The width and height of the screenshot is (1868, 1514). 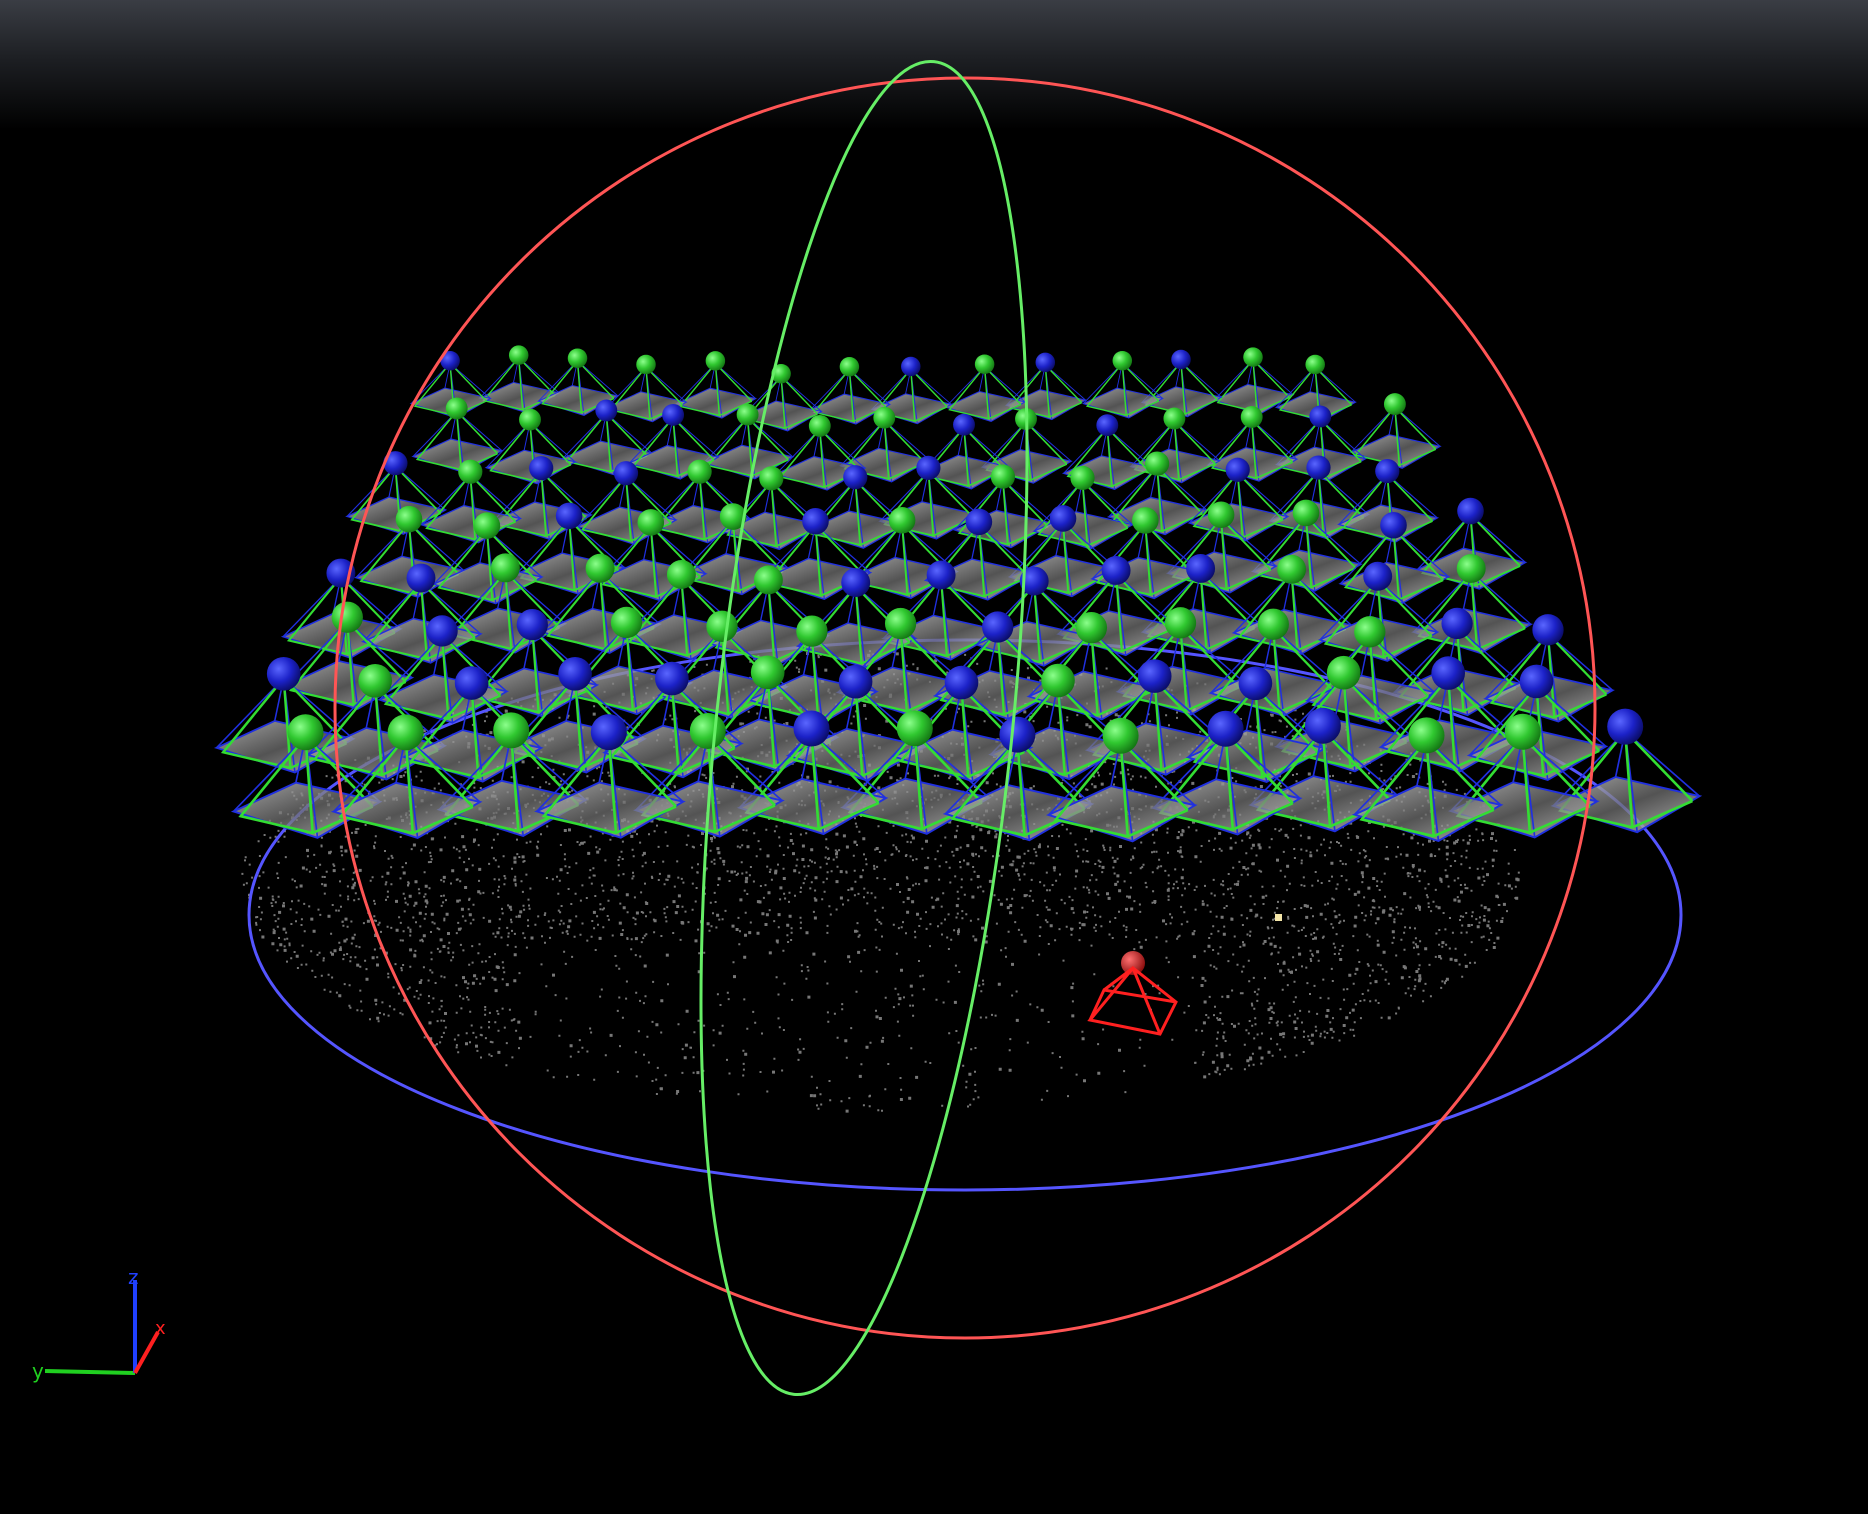 I want to click on target-point-marker, so click(x=1278, y=917).